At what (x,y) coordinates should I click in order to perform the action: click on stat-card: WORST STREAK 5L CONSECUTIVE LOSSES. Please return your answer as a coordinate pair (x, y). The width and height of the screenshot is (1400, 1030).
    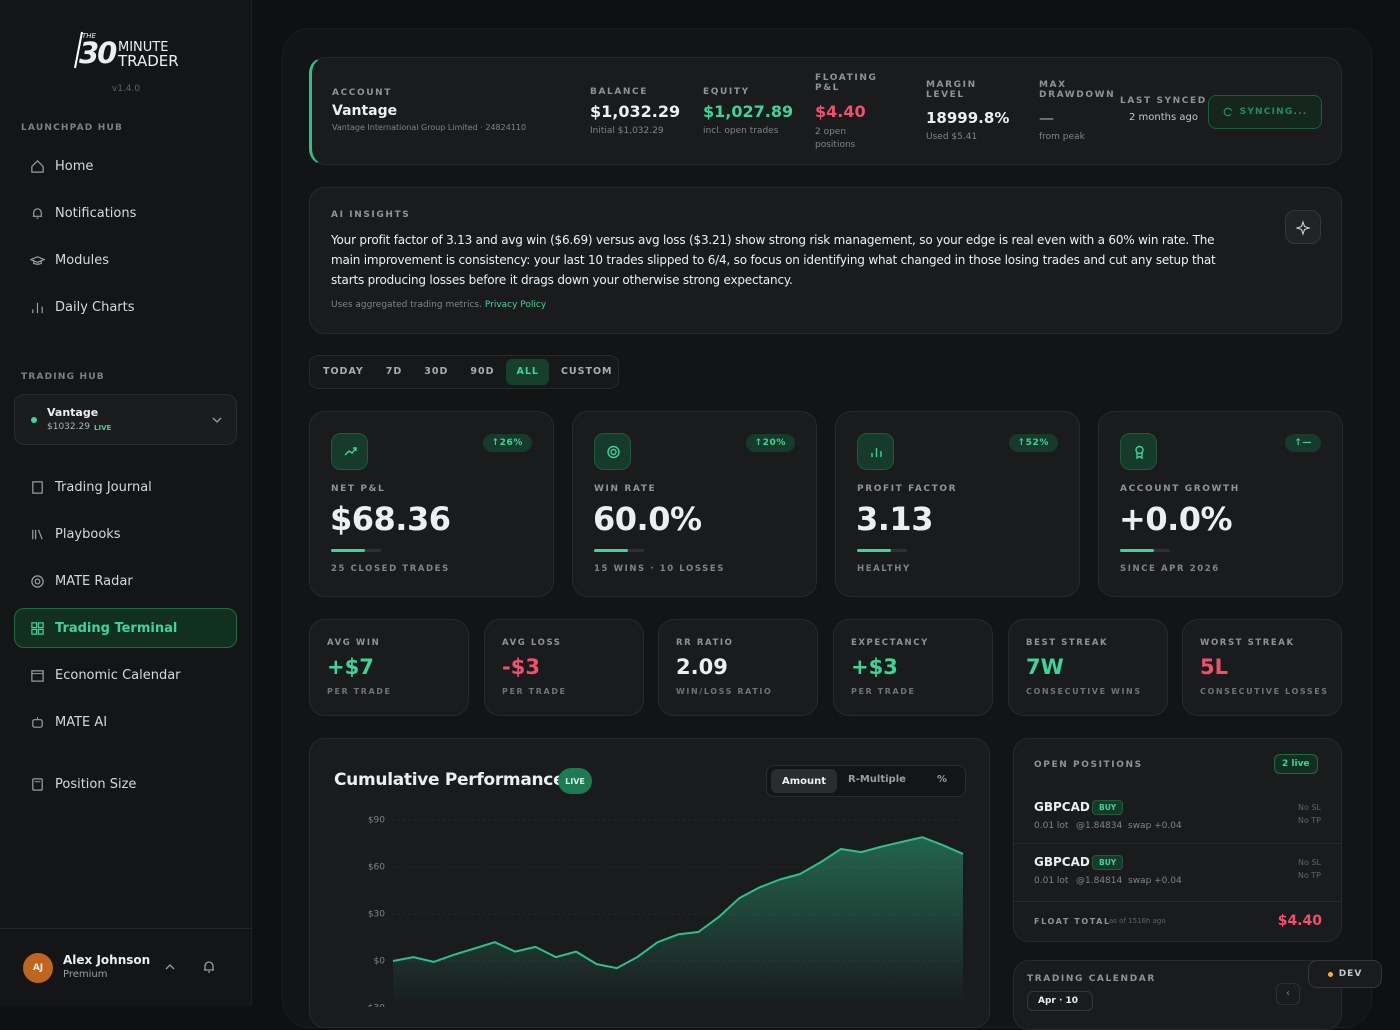
    Looking at the image, I should click on (1262, 667).